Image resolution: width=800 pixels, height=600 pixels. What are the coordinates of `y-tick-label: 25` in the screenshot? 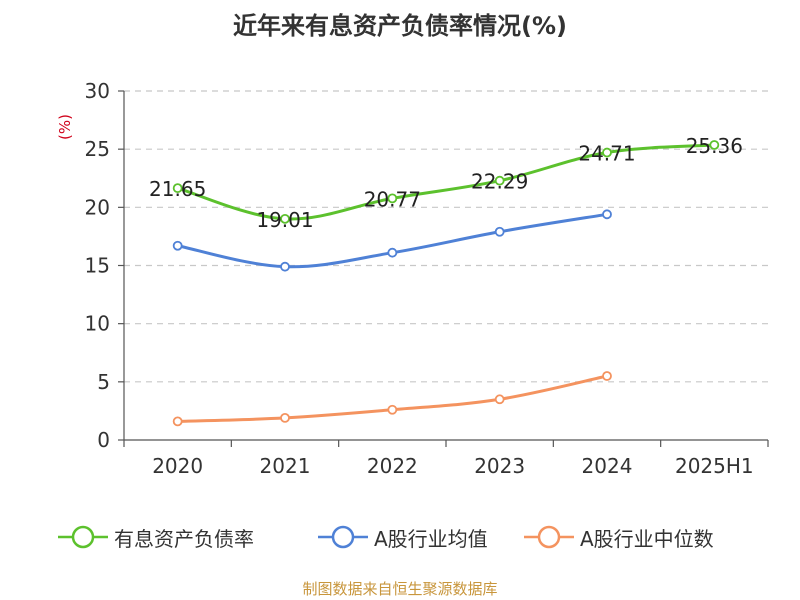 It's located at (97, 149).